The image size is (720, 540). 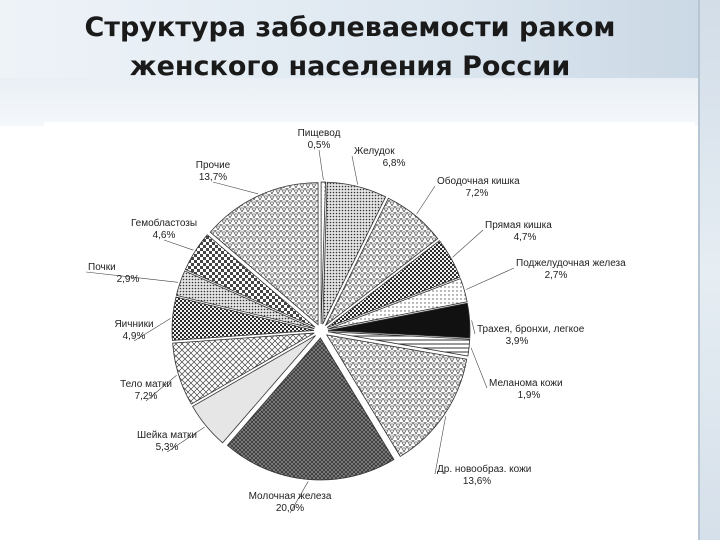 I want to click on slice-name-label-6: Трахея, бронхи, легкое, so click(x=531, y=329).